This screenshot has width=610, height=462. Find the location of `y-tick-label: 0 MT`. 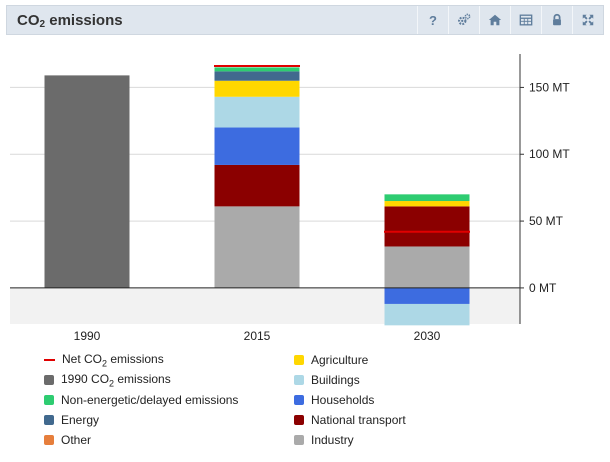

y-tick-label: 0 MT is located at coordinates (543, 288).